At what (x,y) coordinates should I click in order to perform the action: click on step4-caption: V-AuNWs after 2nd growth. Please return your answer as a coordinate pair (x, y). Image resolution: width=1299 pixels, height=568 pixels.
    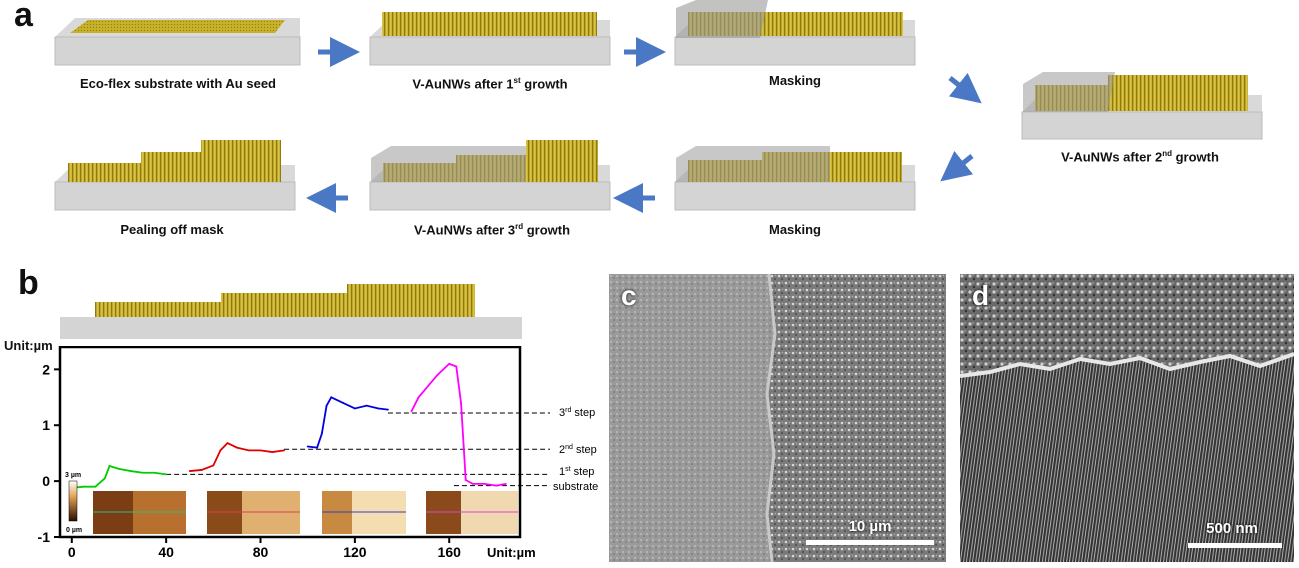
    Looking at the image, I should click on (1140, 157).